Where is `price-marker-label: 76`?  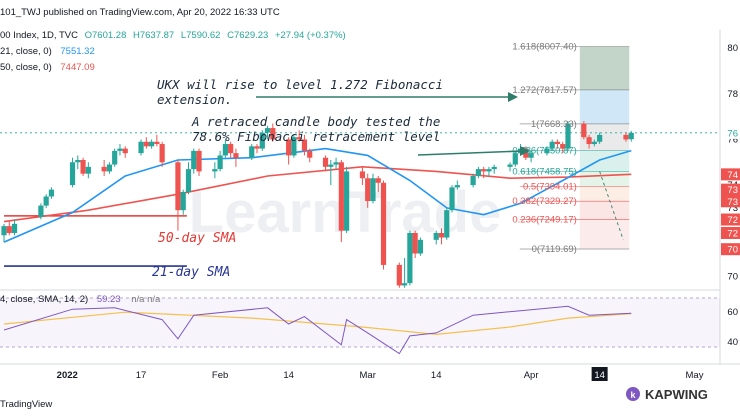 price-marker-label: 76 is located at coordinates (732, 133).